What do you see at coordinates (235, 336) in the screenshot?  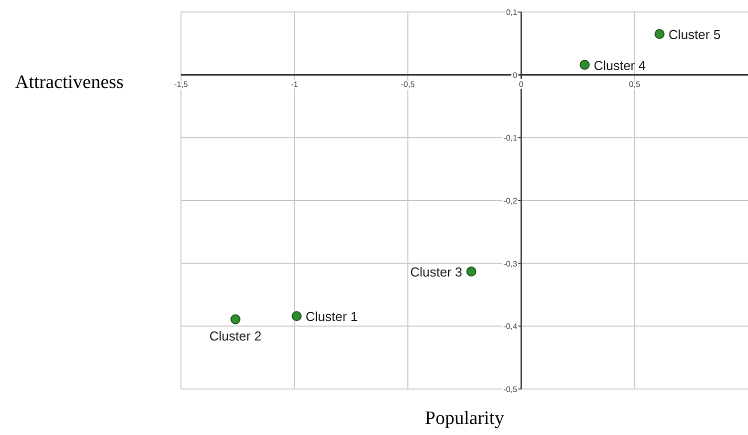 I see `annotation: Cluster 2` at bounding box center [235, 336].